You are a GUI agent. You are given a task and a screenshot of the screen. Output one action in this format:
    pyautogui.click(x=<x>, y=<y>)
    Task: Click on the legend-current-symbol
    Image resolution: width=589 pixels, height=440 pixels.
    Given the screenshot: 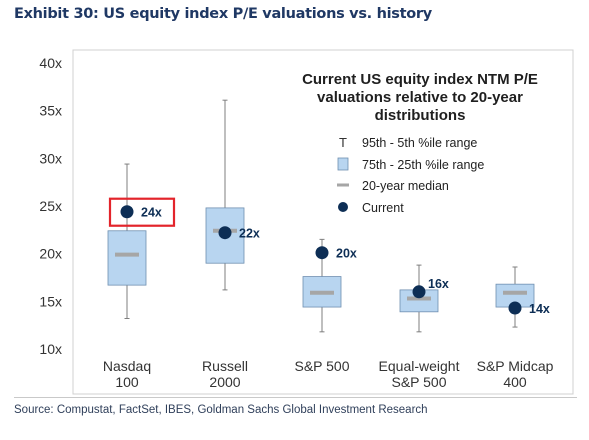 What is the action you would take?
    pyautogui.click(x=343, y=207)
    